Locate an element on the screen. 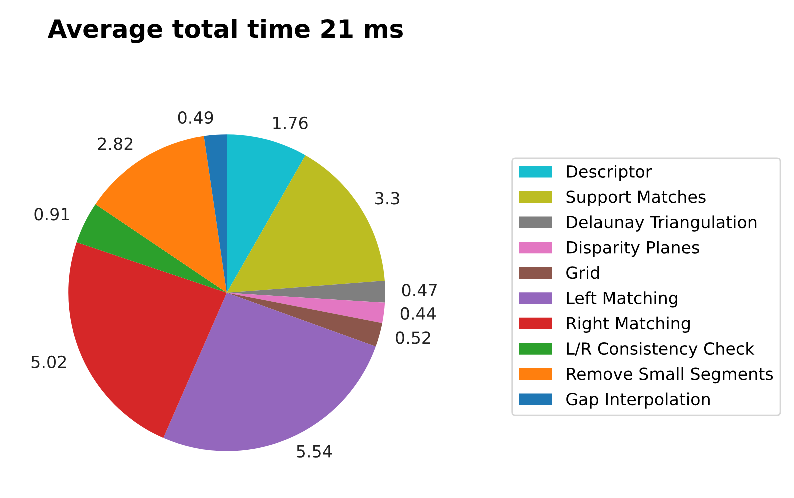 The width and height of the screenshot is (794, 498). legend-label: Remove Small Segments is located at coordinates (670, 375).